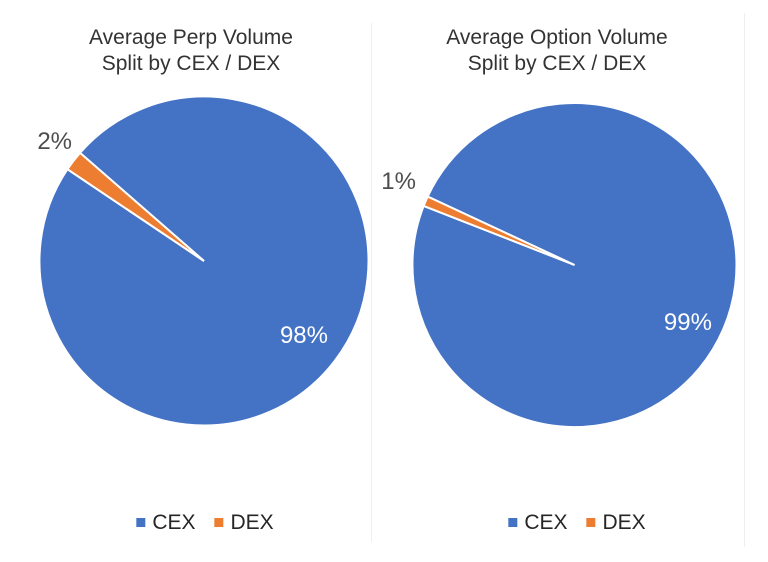  Describe the element at coordinates (371, 282) in the screenshot. I see `left-chart-frame-border` at that location.